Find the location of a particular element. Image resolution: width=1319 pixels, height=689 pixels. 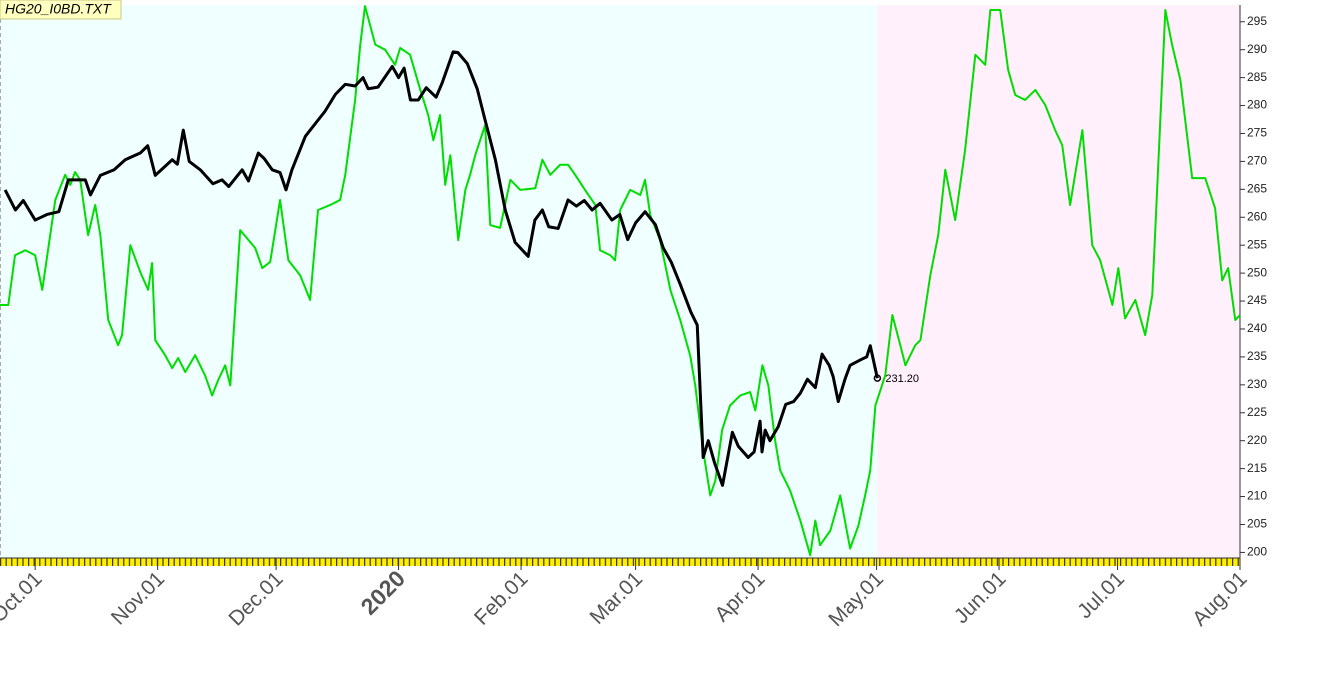

y-tick-label: 270 is located at coordinates (1257, 161).